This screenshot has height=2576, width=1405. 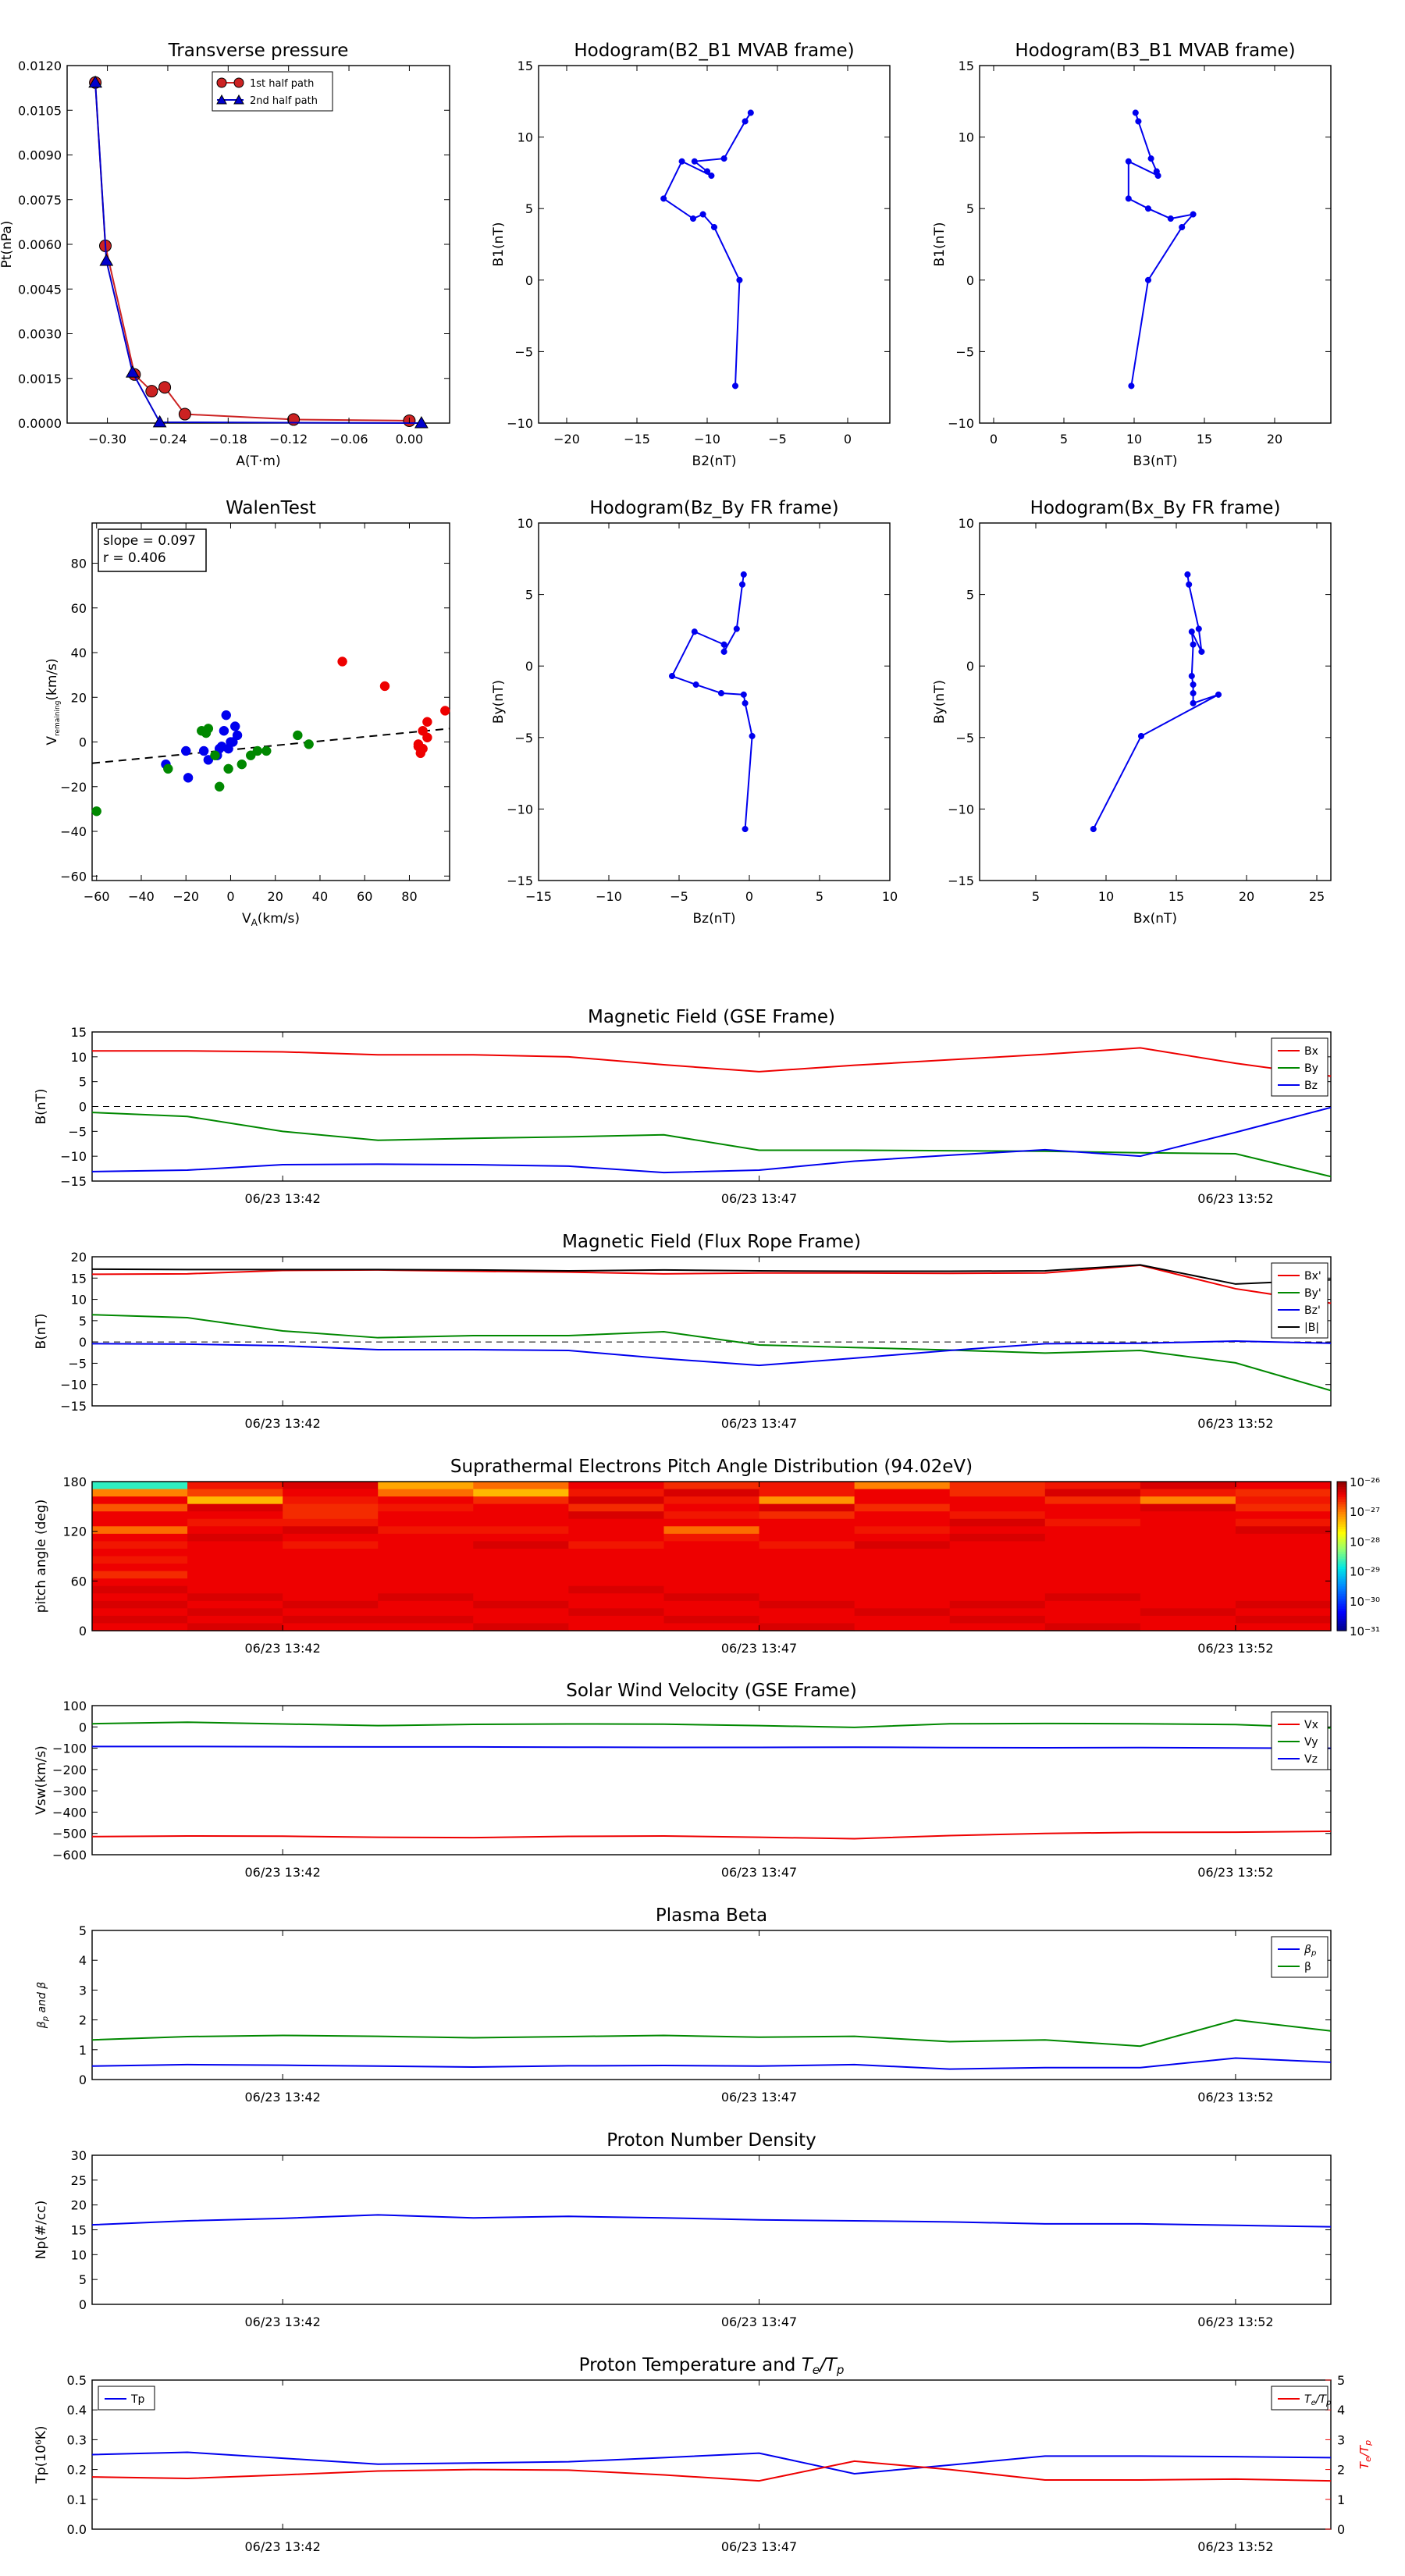 I want to click on pad-yticklabel: 60, so click(x=79, y=1581).